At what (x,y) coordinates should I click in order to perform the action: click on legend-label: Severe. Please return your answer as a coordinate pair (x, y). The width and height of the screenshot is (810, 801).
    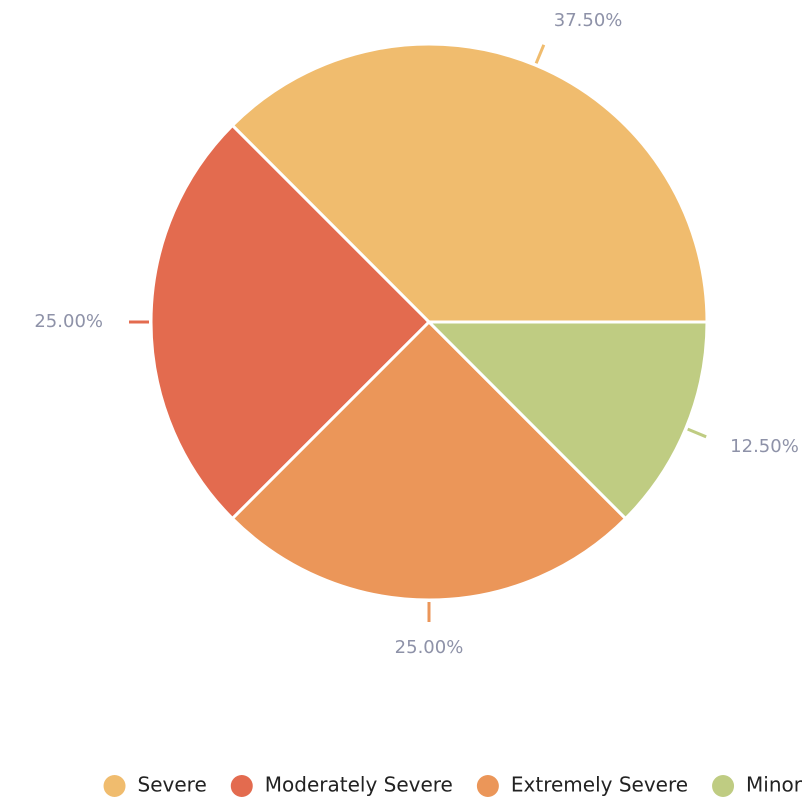
    Looking at the image, I should click on (172, 785).